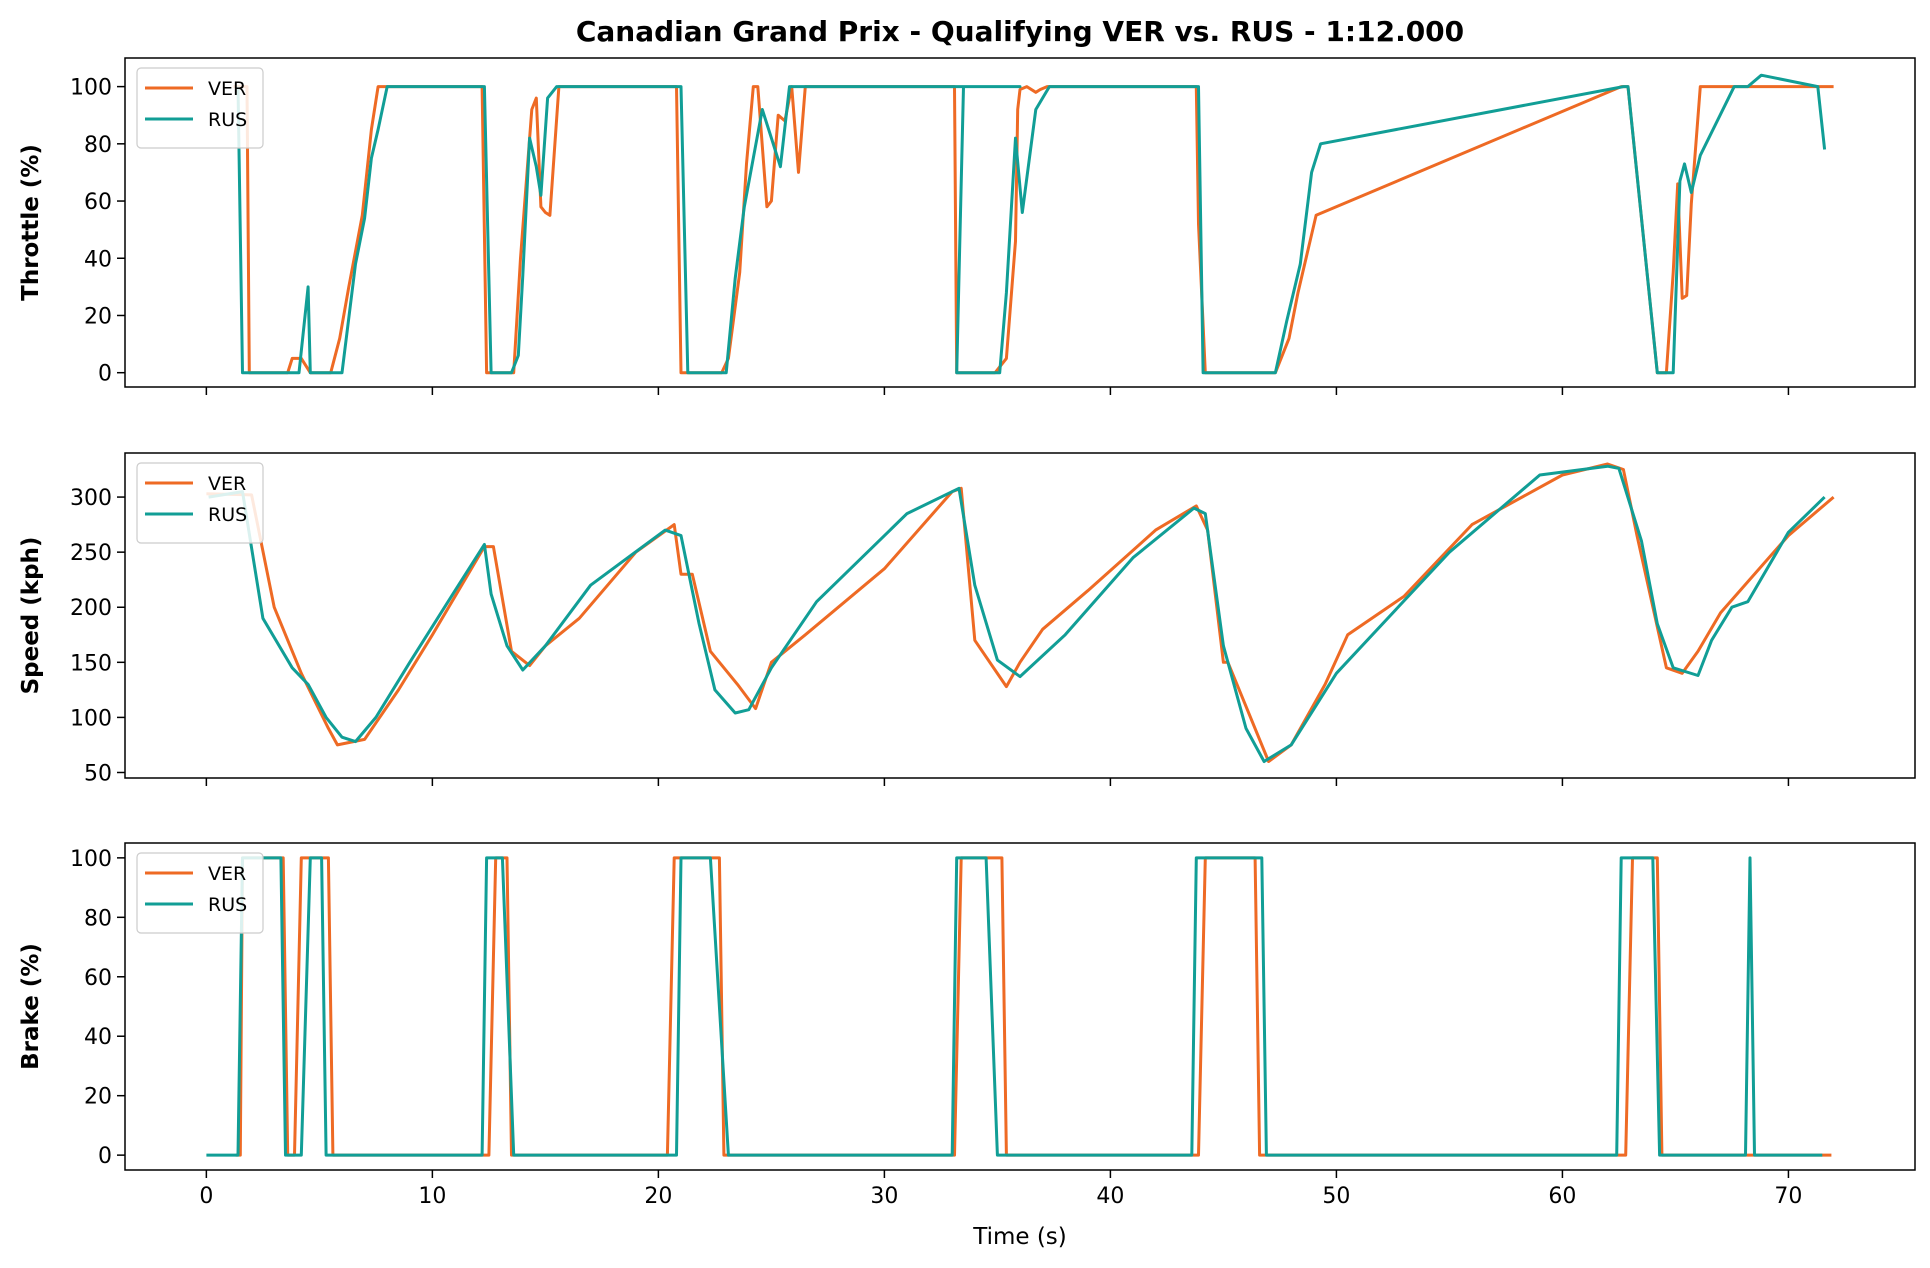  What do you see at coordinates (31, 222) in the screenshot?
I see `y-axis-label: Throttle (%)` at bounding box center [31, 222].